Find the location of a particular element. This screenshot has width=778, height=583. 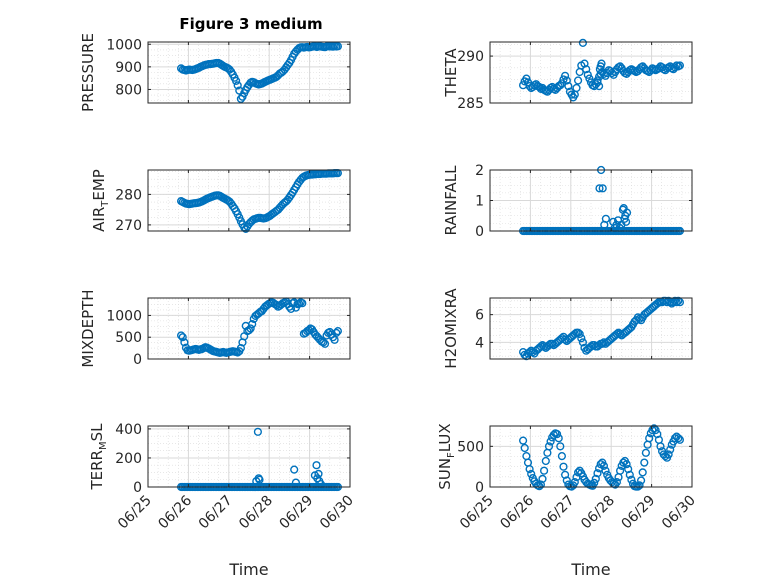

pressure-axes-box is located at coordinates (249, 72).